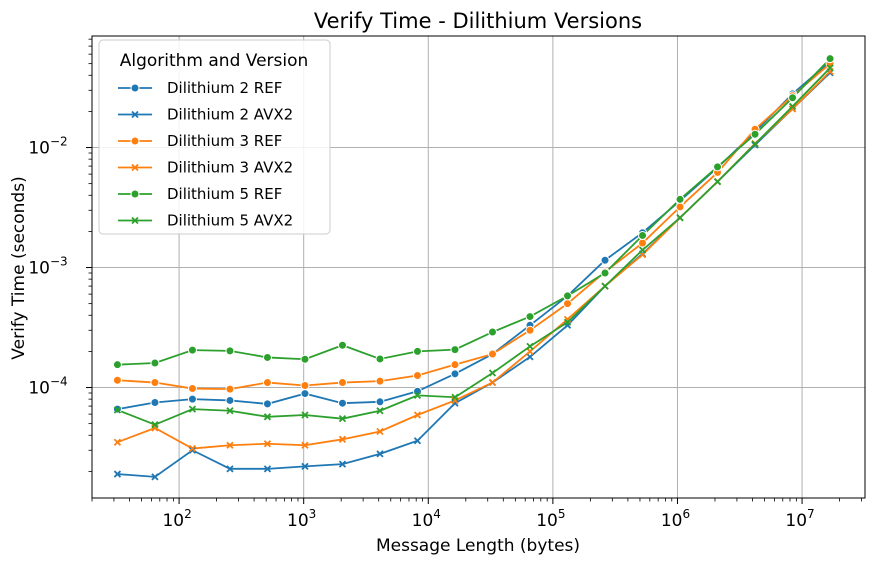 The image size is (875, 564). I want to click on x-tick-label: 10⁵, so click(550, 519).